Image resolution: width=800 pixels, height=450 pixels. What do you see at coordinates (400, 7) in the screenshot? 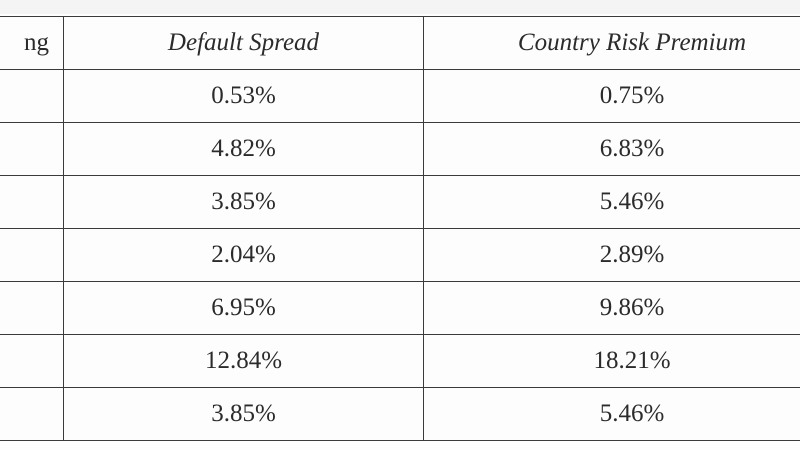
I see `top-margin` at bounding box center [400, 7].